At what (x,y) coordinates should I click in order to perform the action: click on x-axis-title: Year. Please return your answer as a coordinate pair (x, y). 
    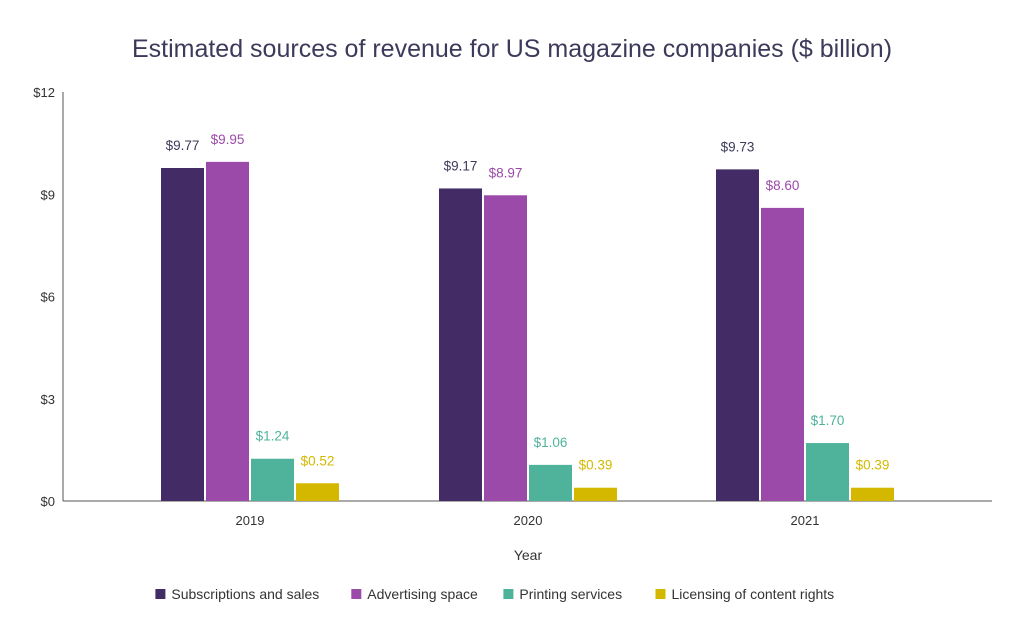
    Looking at the image, I should click on (528, 555).